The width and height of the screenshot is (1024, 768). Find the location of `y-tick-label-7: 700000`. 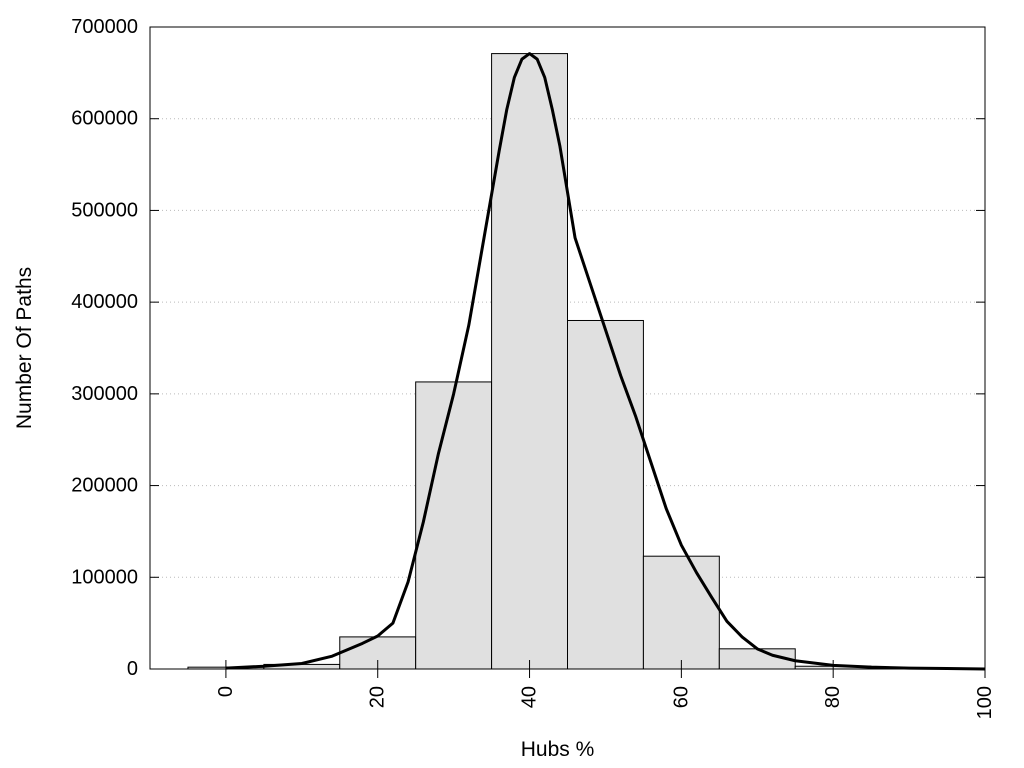

y-tick-label-7: 700000 is located at coordinates (104, 27).